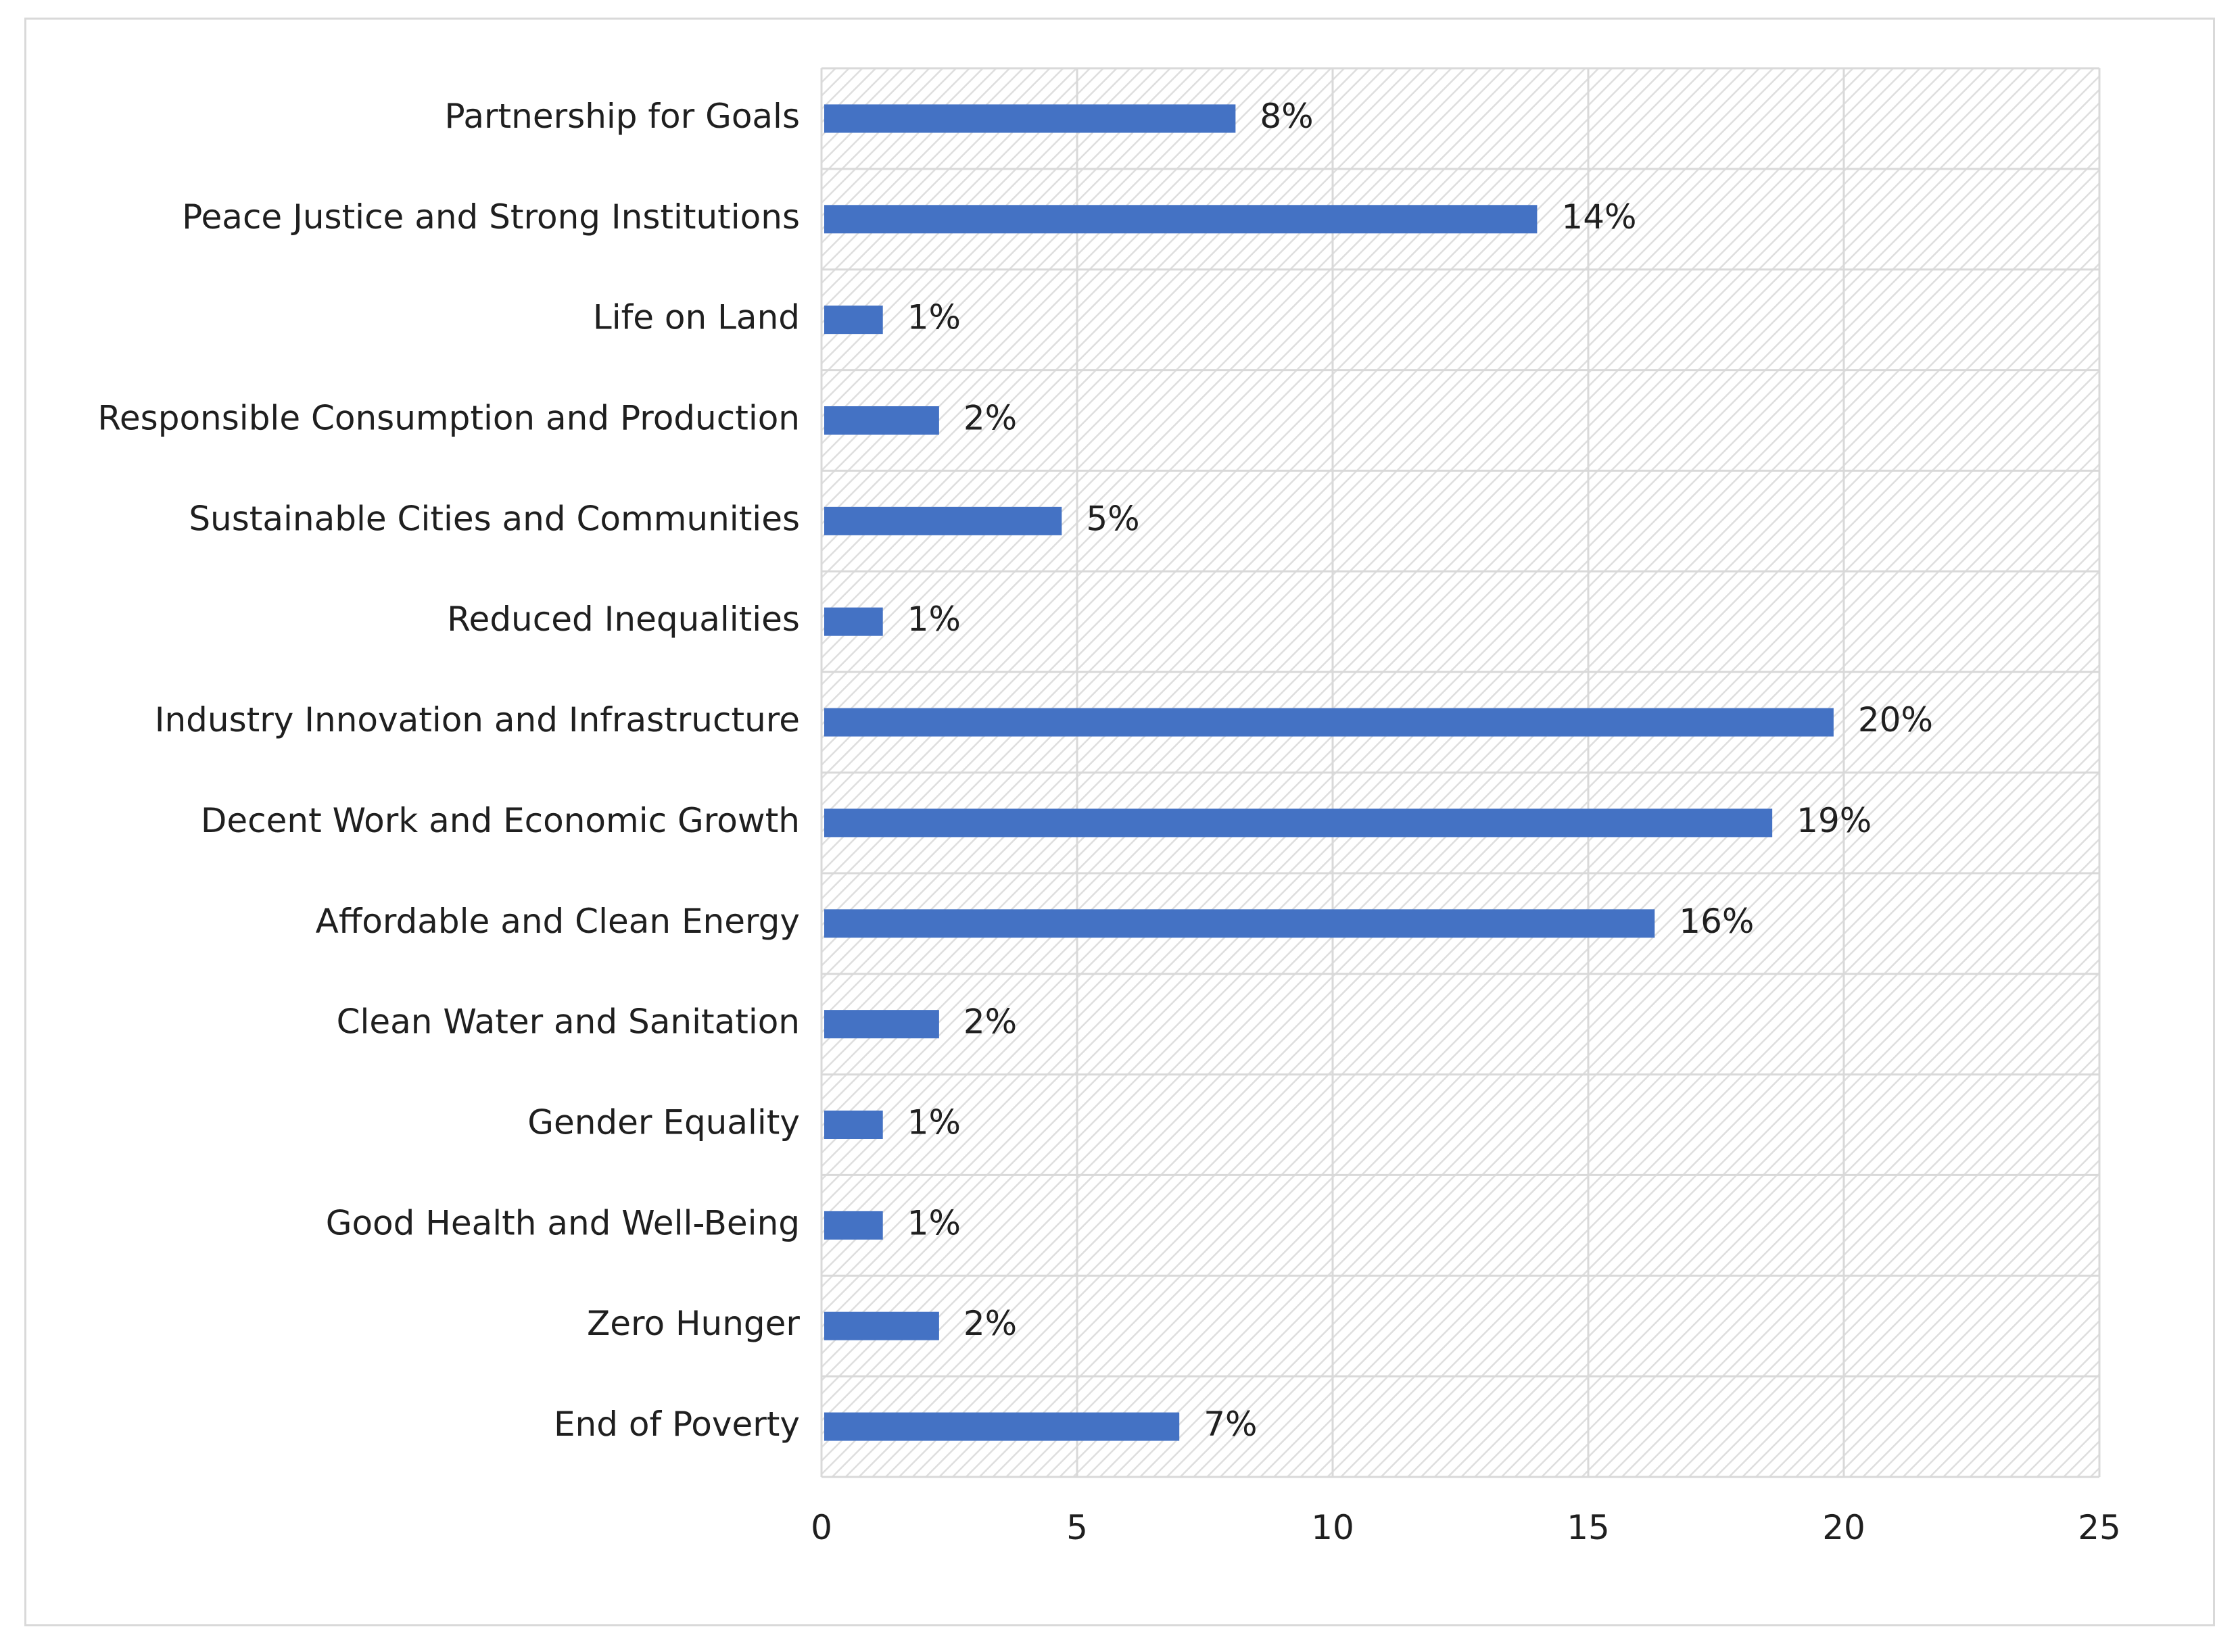  What do you see at coordinates (1077, 1527) in the screenshot?
I see `x-tick-label: 5` at bounding box center [1077, 1527].